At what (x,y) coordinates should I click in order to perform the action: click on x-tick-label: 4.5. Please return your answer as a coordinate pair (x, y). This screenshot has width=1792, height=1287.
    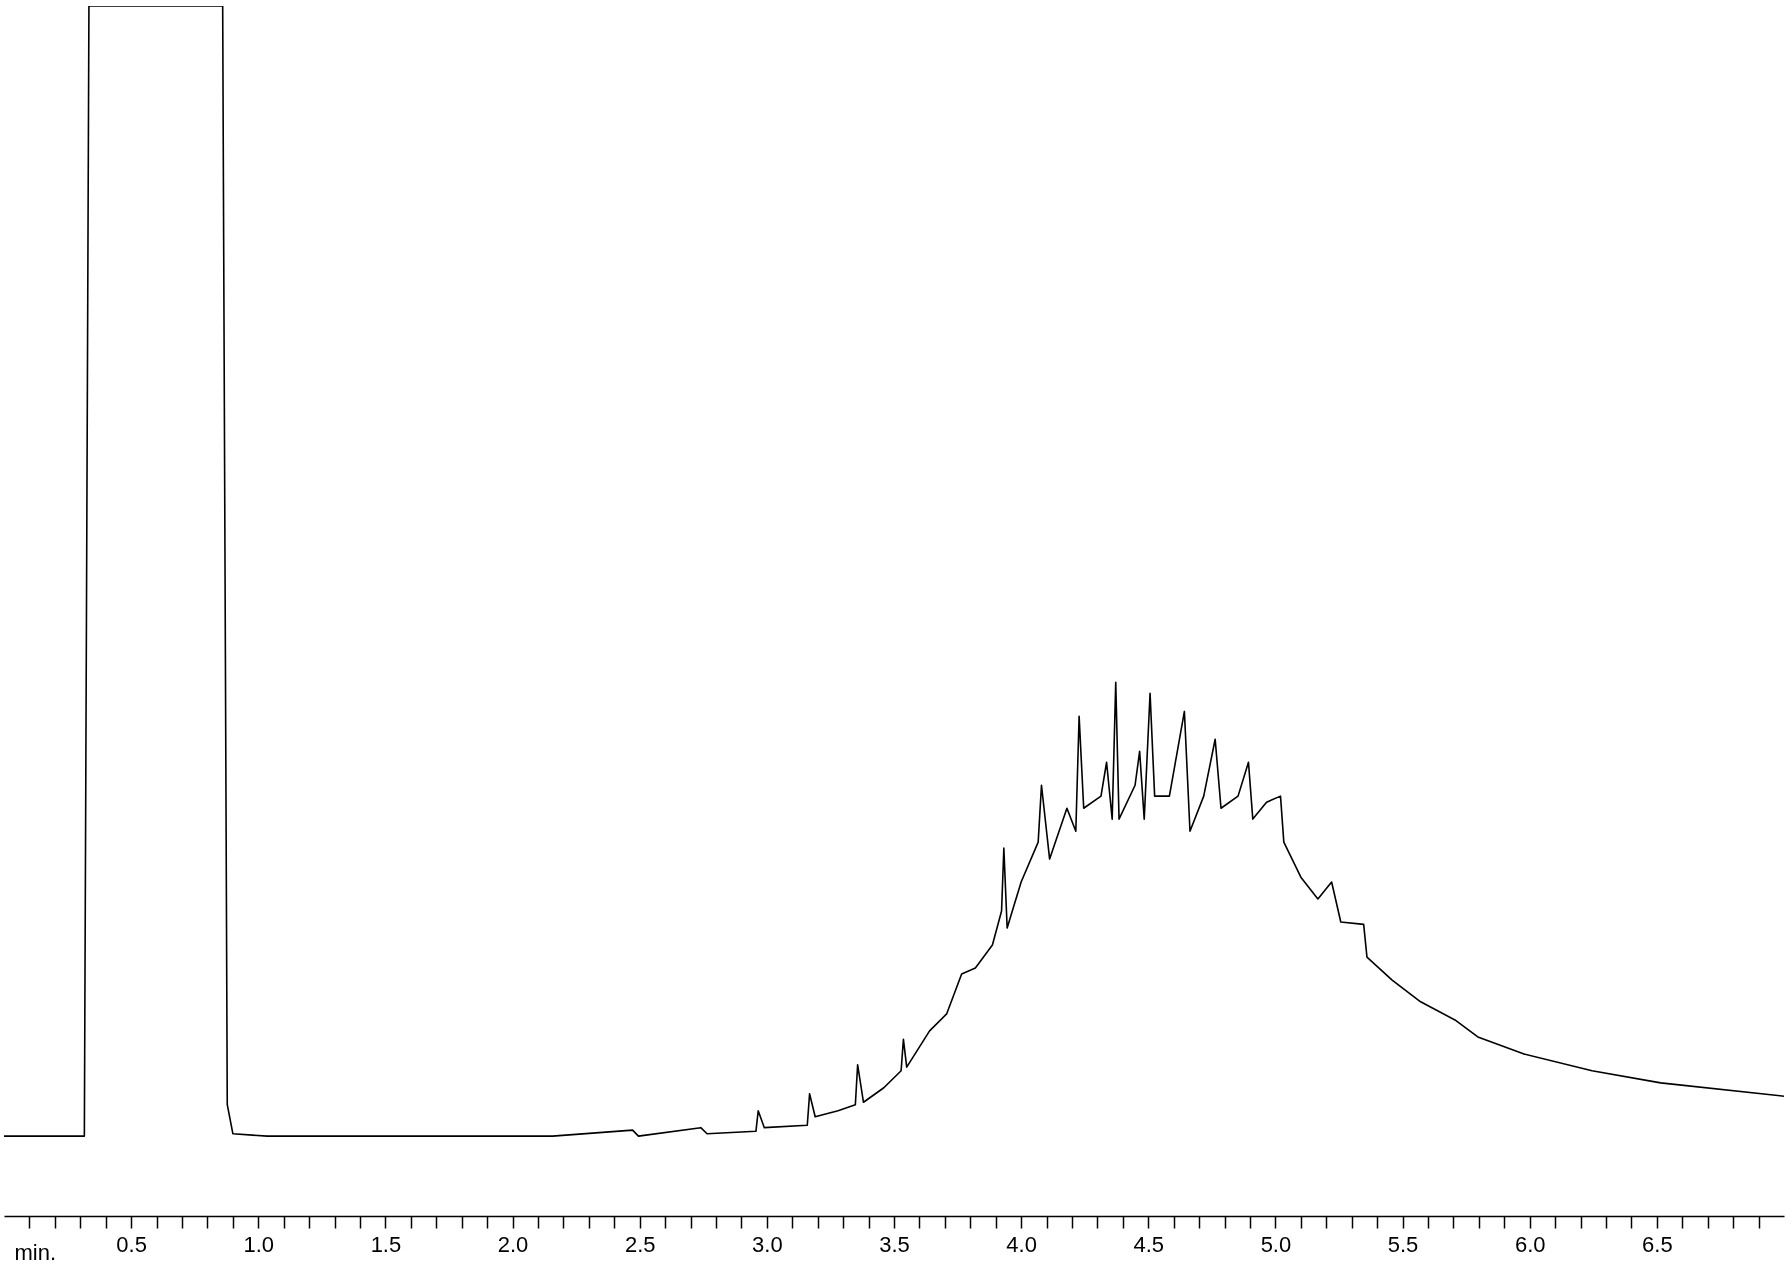
    Looking at the image, I should click on (1149, 1244).